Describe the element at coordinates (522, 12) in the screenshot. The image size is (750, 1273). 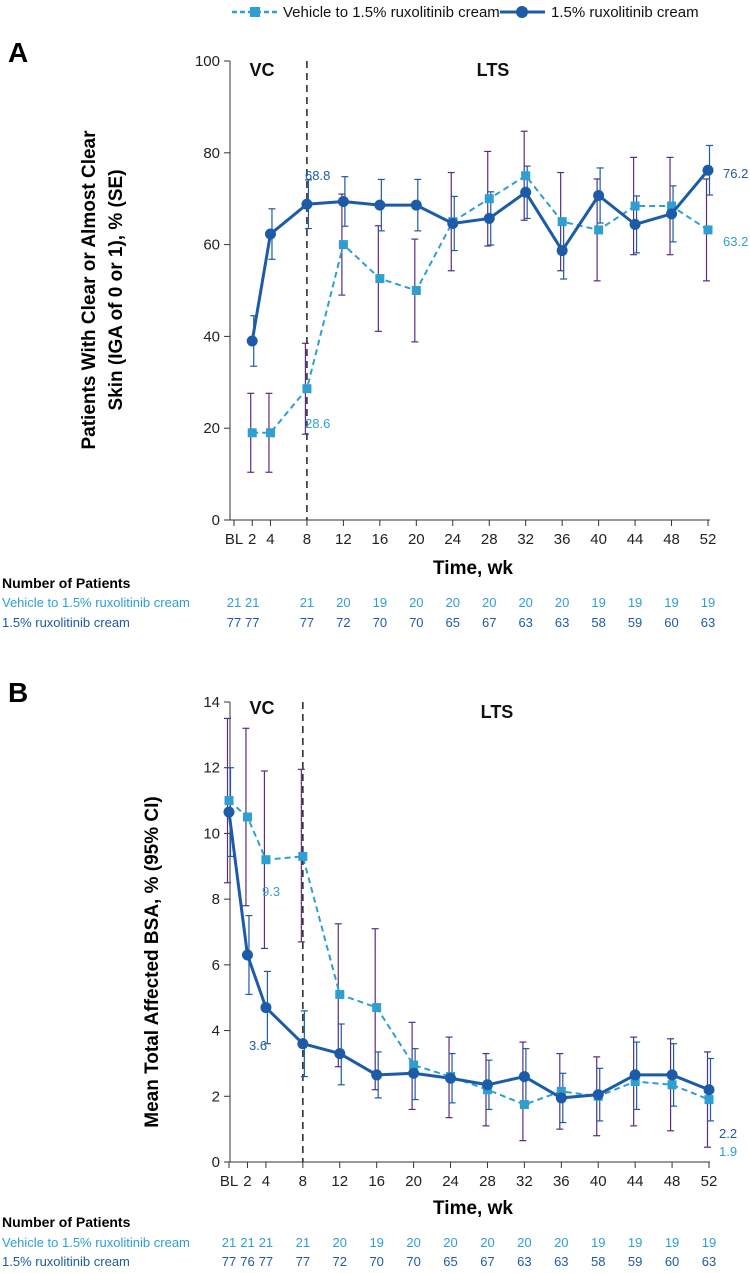
I see `legend-ruxolitinib-marker` at that location.